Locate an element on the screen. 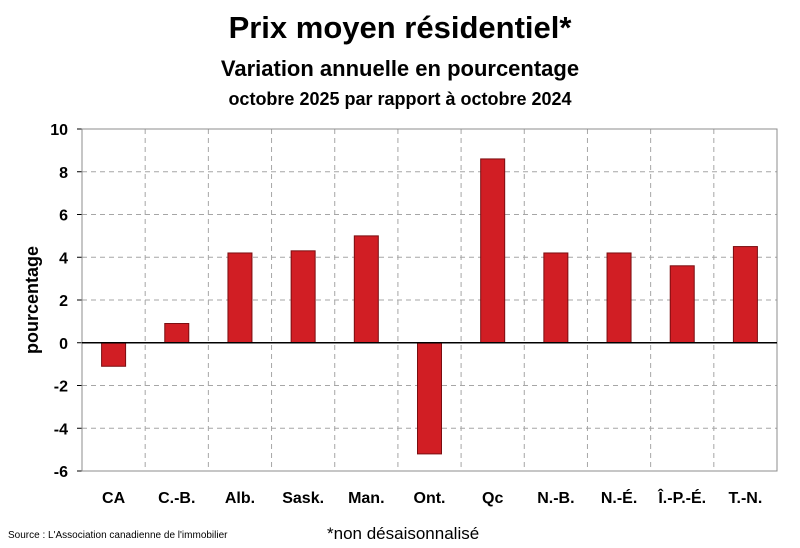  x-tick-label: Alb. is located at coordinates (240, 498).